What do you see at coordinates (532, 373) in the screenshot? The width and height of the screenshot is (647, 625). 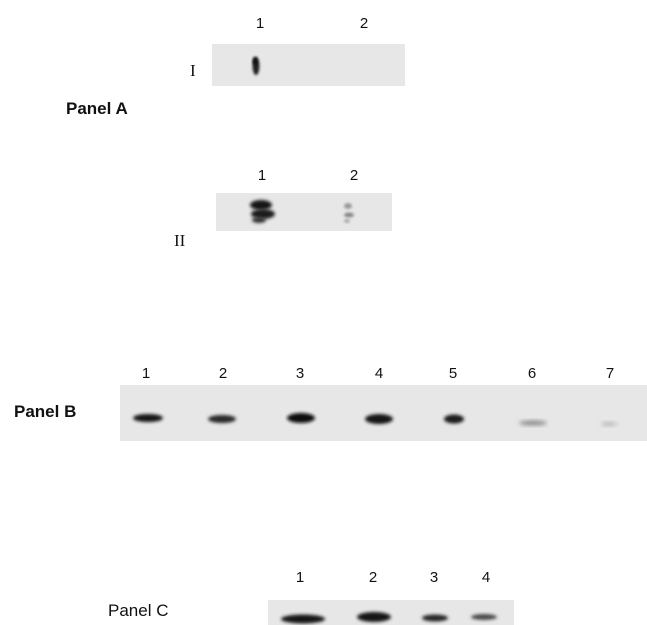 I see `panel-b-lane-6: 6` at bounding box center [532, 373].